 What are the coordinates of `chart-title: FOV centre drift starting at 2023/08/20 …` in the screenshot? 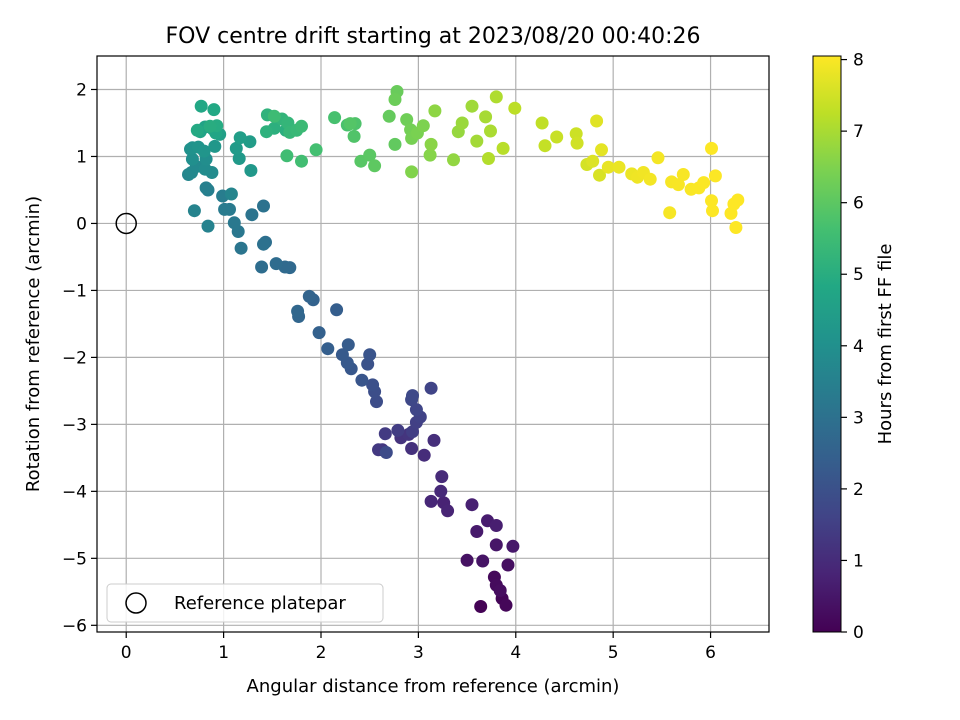 It's located at (433, 36).